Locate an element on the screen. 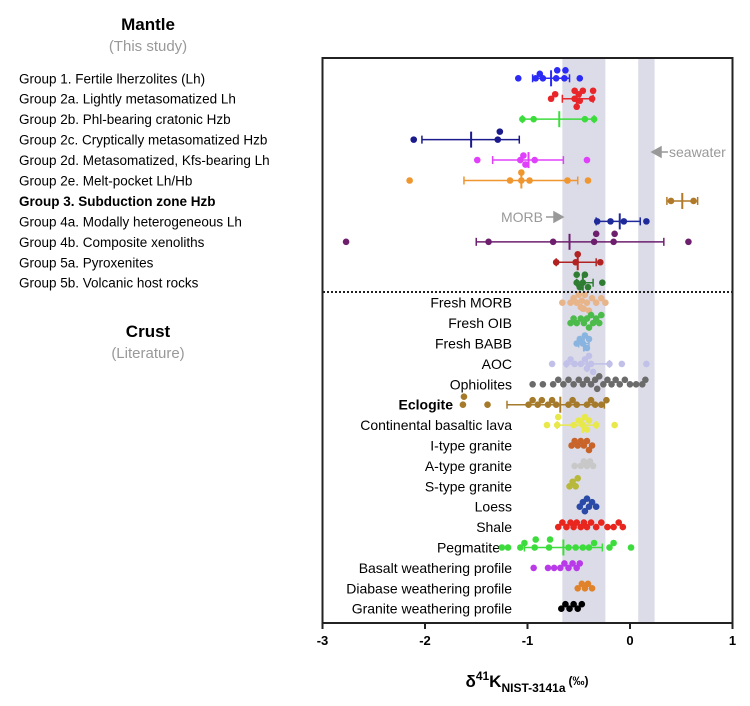 Image resolution: width=750 pixels, height=706 pixels. mantle-group-label: Group 5a. Pyroxenites is located at coordinates (86, 262).